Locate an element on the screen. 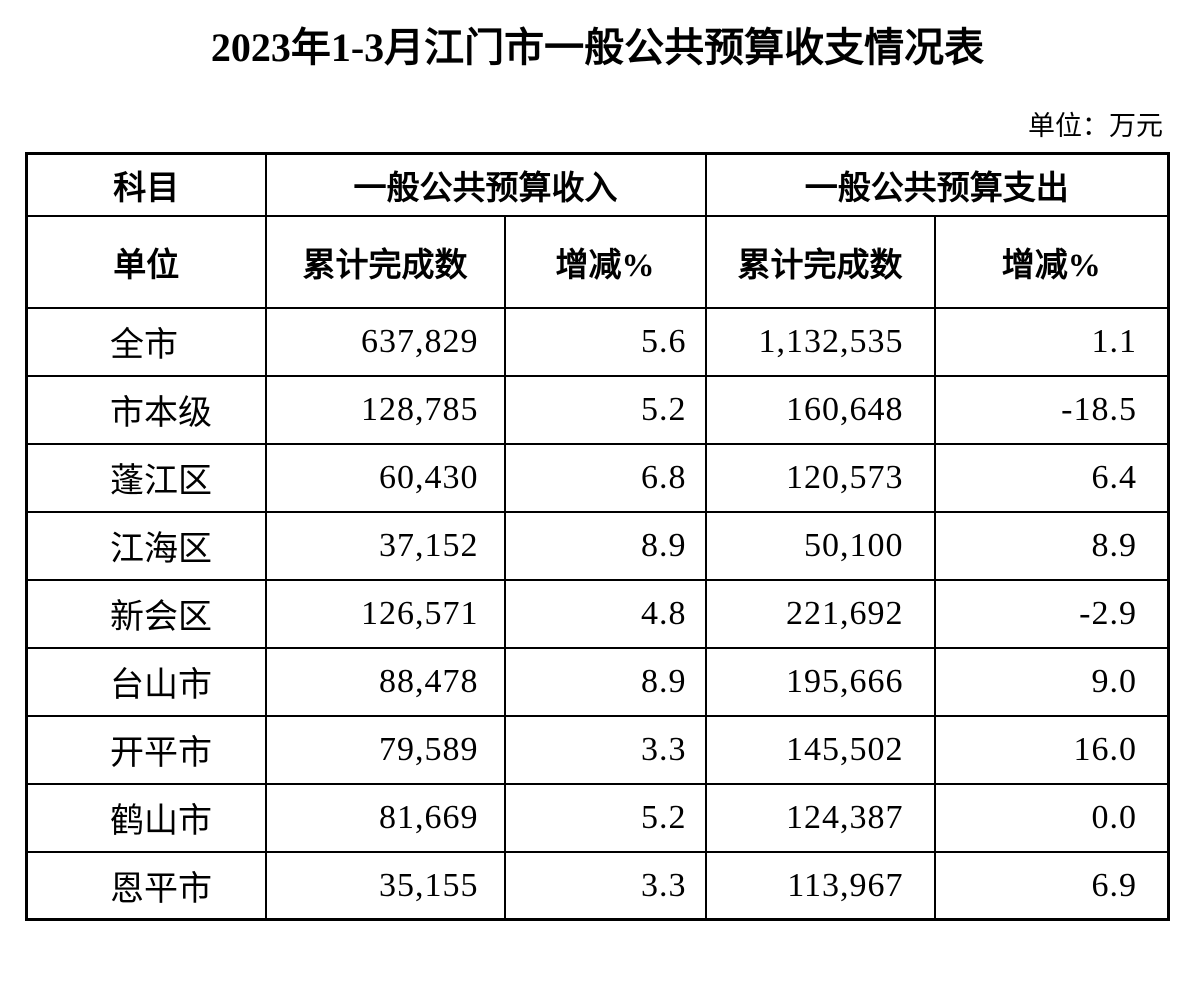 This screenshot has width=1195, height=1000. revenue-change-pct: 4.8 is located at coordinates (605, 613).